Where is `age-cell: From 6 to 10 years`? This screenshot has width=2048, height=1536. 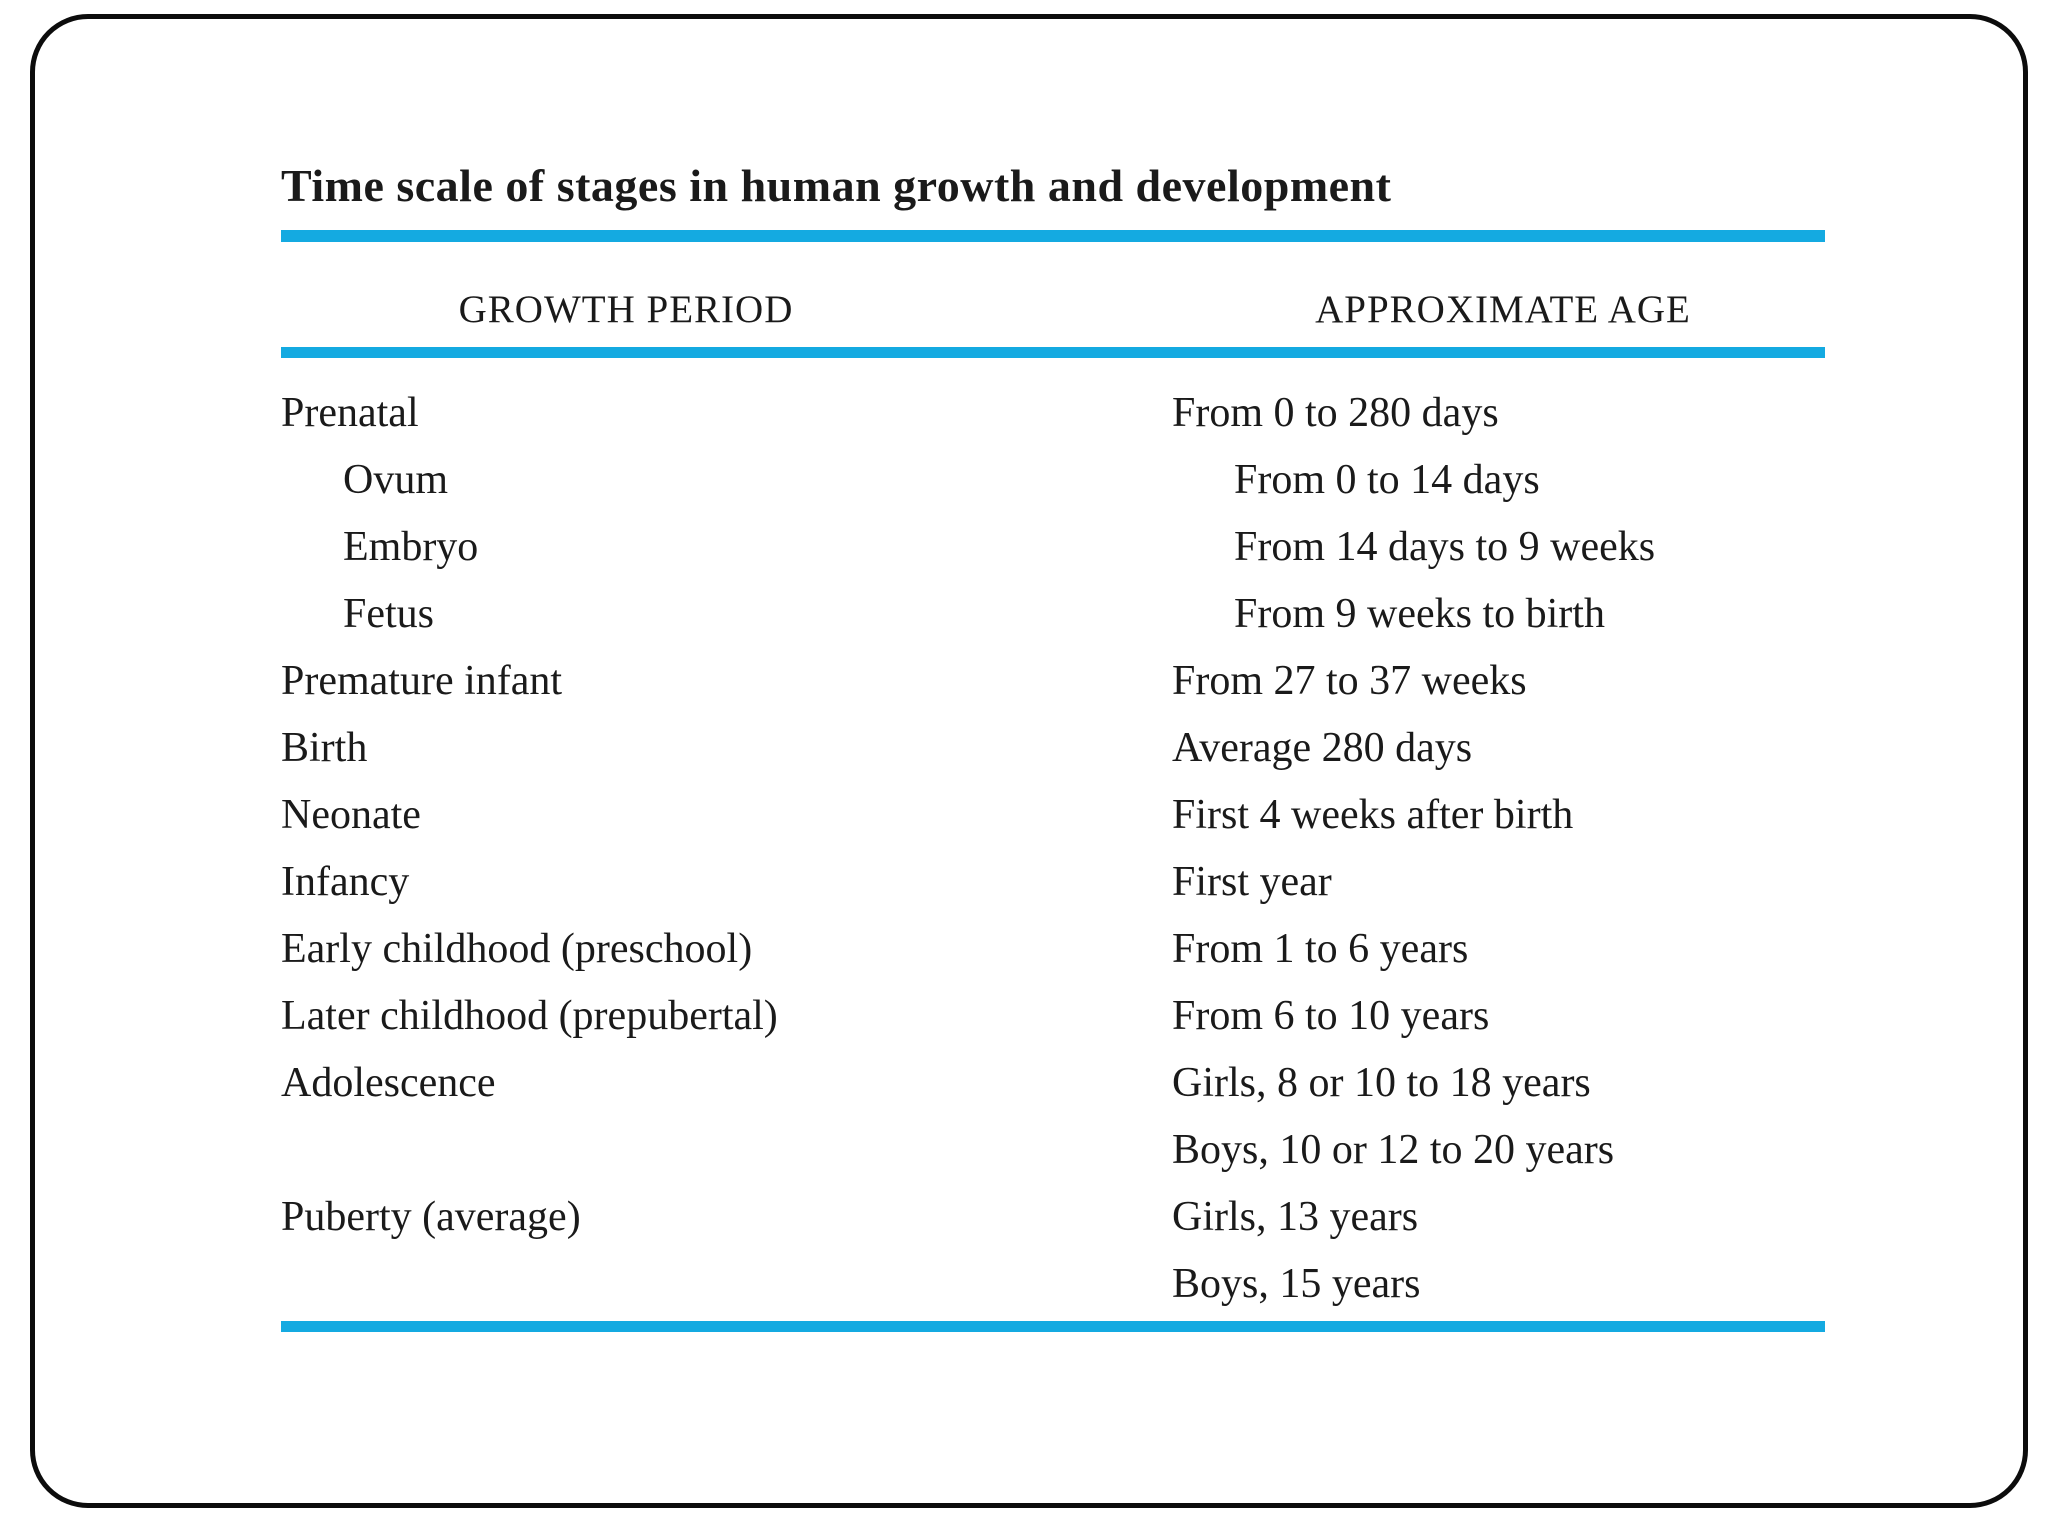
age-cell: From 6 to 10 years is located at coordinates (1331, 1015).